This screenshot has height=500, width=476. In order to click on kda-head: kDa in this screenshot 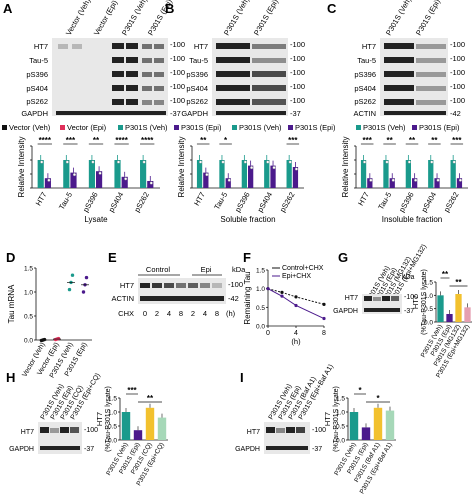, I will do `click(239, 269)`.